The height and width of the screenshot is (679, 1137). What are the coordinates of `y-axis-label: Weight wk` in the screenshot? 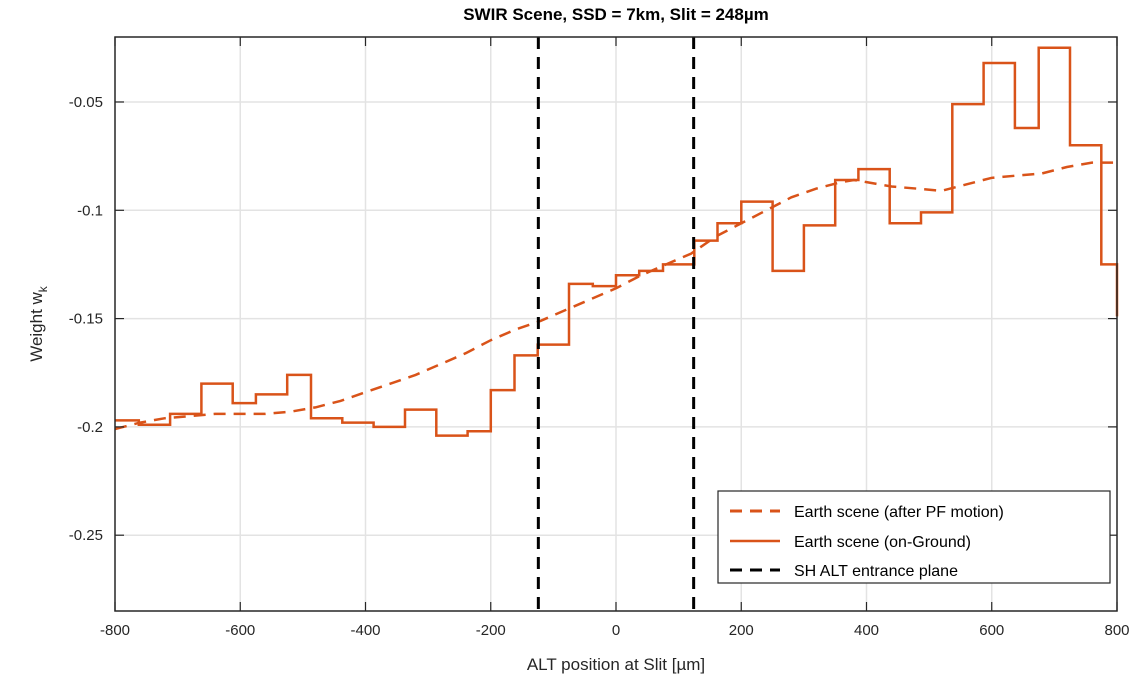 It's located at (38, 323).